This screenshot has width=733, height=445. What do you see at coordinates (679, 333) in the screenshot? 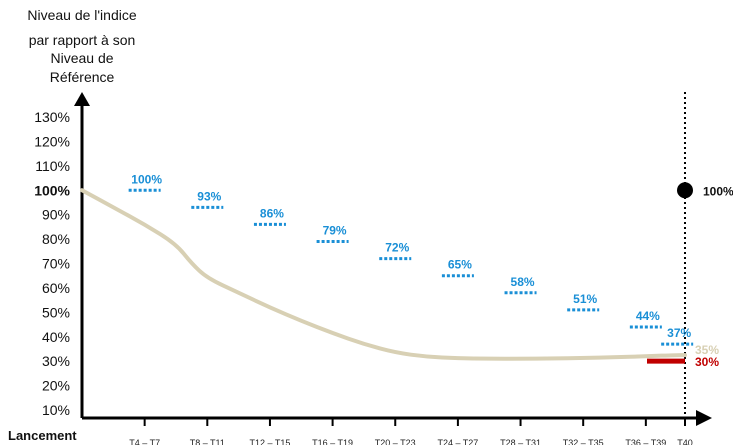
I see `threshold-level-label: 37%` at bounding box center [679, 333].